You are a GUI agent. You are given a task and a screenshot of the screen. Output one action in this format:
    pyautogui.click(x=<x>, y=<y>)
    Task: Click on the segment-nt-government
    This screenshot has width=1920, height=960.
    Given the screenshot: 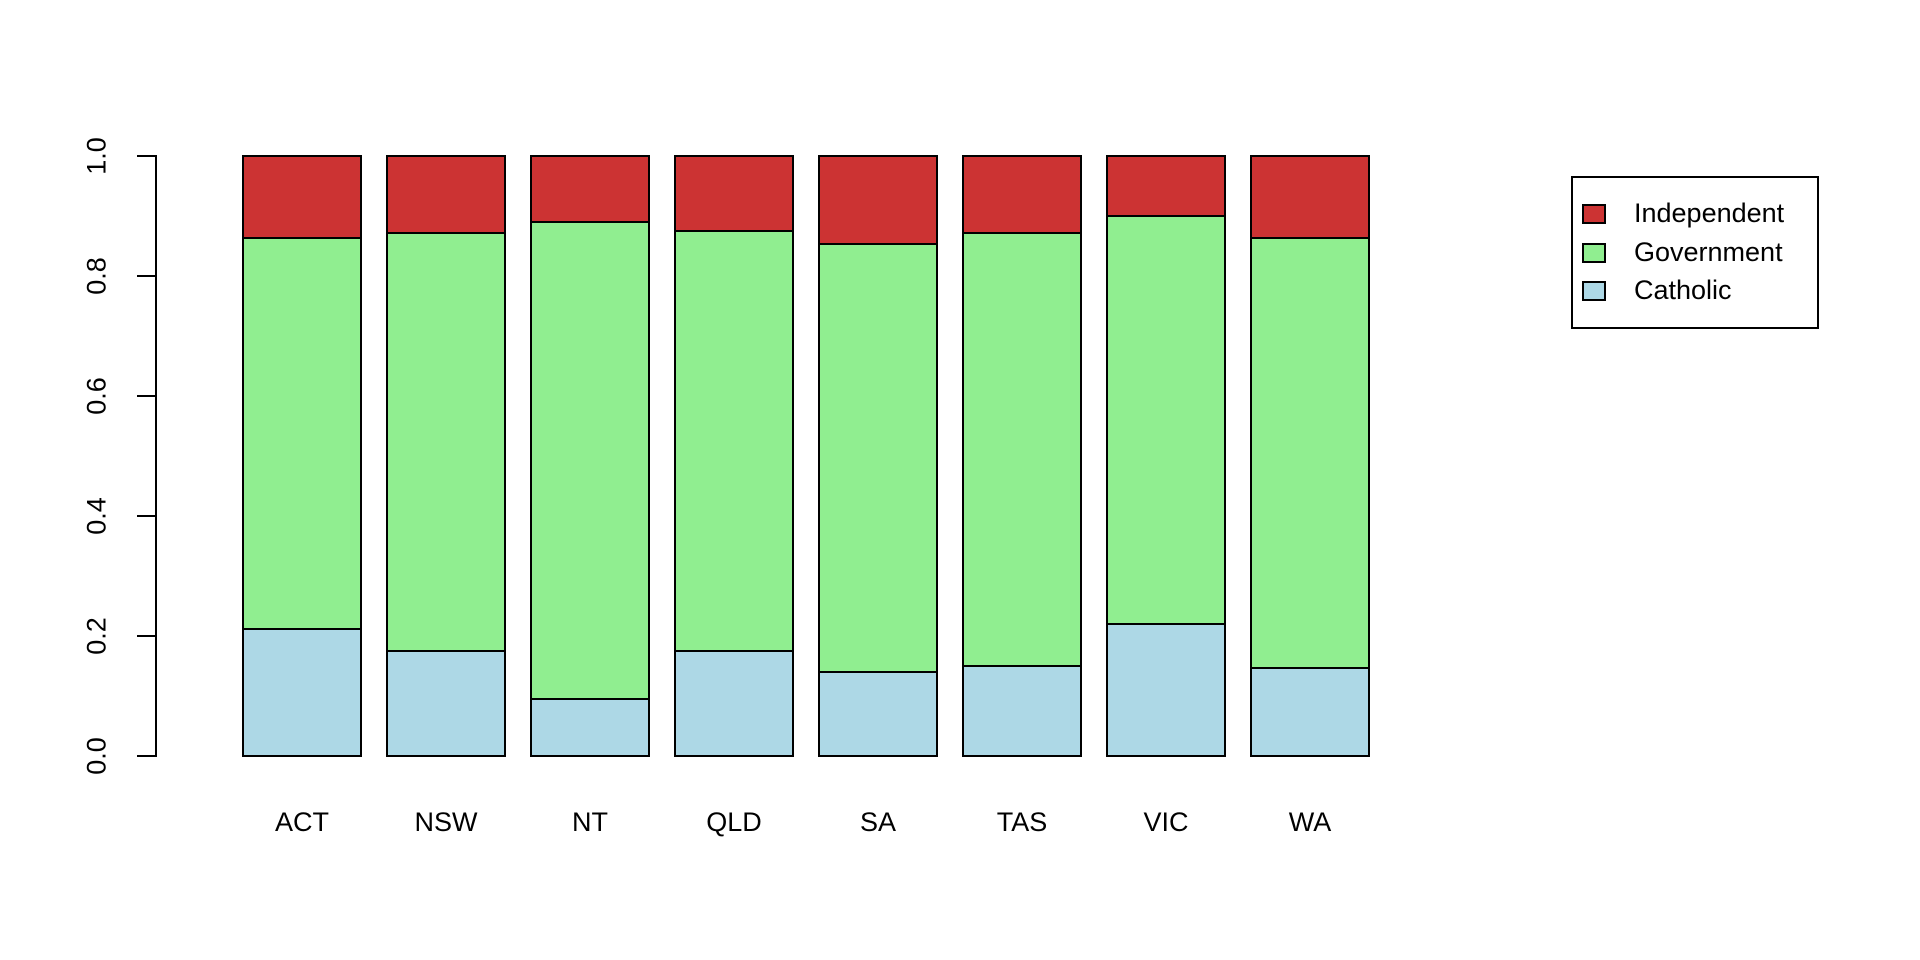 What is the action you would take?
    pyautogui.click(x=590, y=459)
    